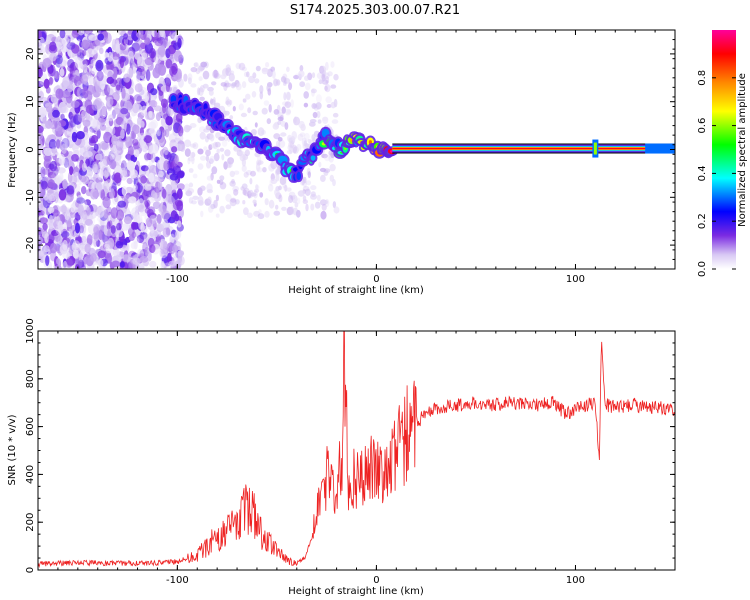 The width and height of the screenshot is (750, 600). What do you see at coordinates (724, 149) in the screenshot?
I see `colorbar-gradient` at bounding box center [724, 149].